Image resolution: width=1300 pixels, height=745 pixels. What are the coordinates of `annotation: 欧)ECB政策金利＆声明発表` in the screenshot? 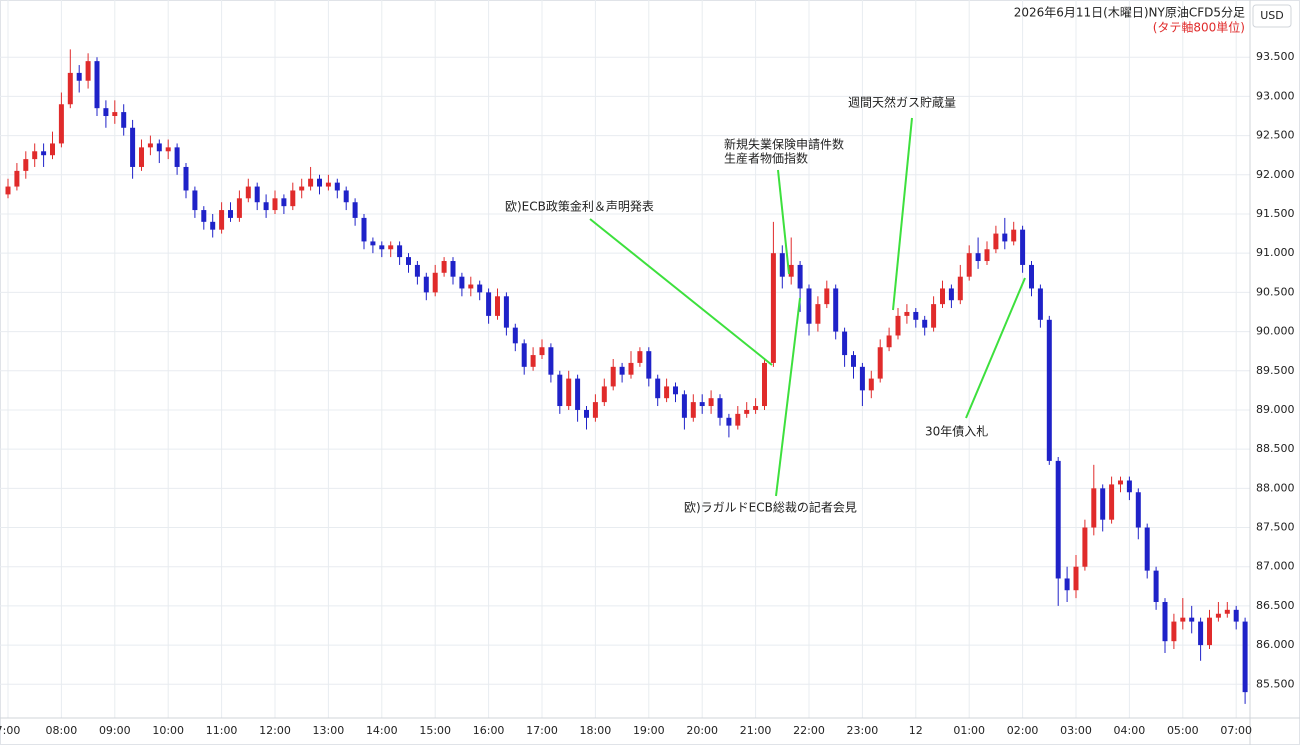 It's located at (579, 206).